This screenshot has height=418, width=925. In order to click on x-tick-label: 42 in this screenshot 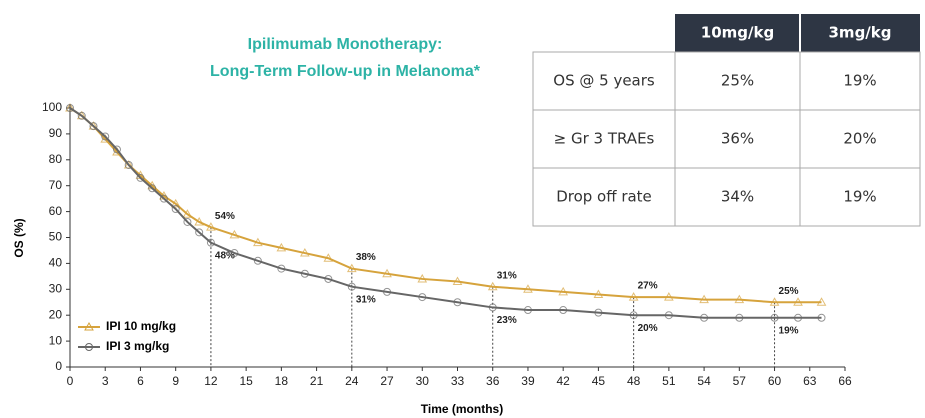, I will do `click(564, 381)`.